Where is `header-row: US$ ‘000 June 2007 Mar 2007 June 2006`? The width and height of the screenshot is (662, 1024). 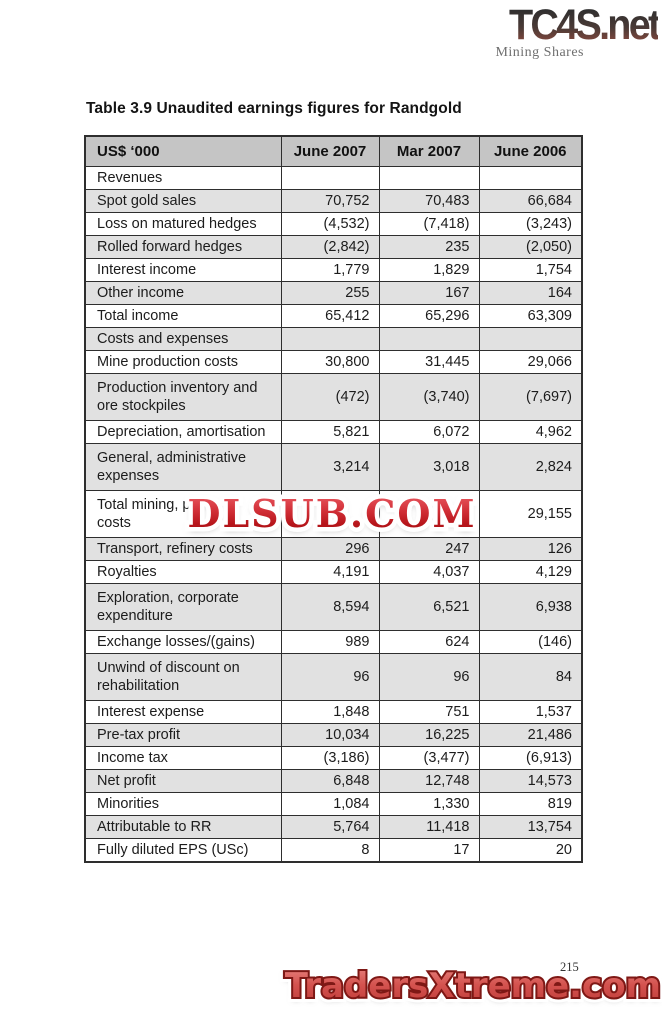
header-row: US$ ‘000 June 2007 Mar 2007 June 2006 is located at coordinates (333, 151).